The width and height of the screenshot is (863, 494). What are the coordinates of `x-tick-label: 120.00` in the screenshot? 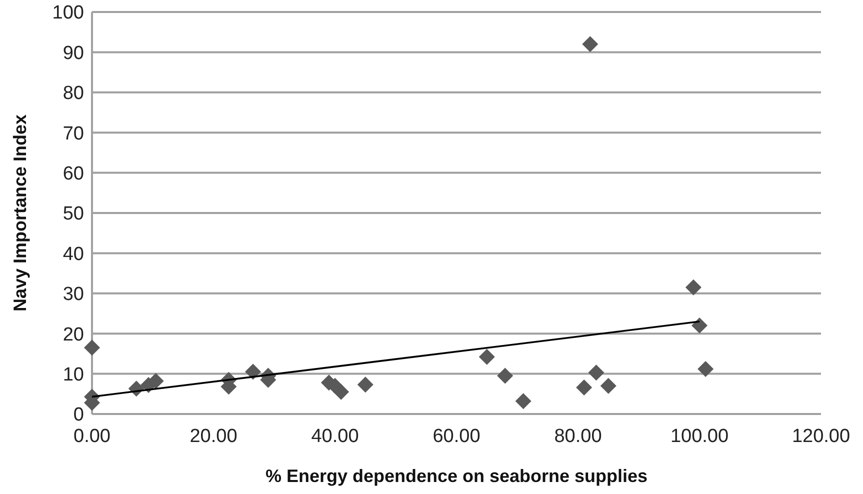 It's located at (821, 436).